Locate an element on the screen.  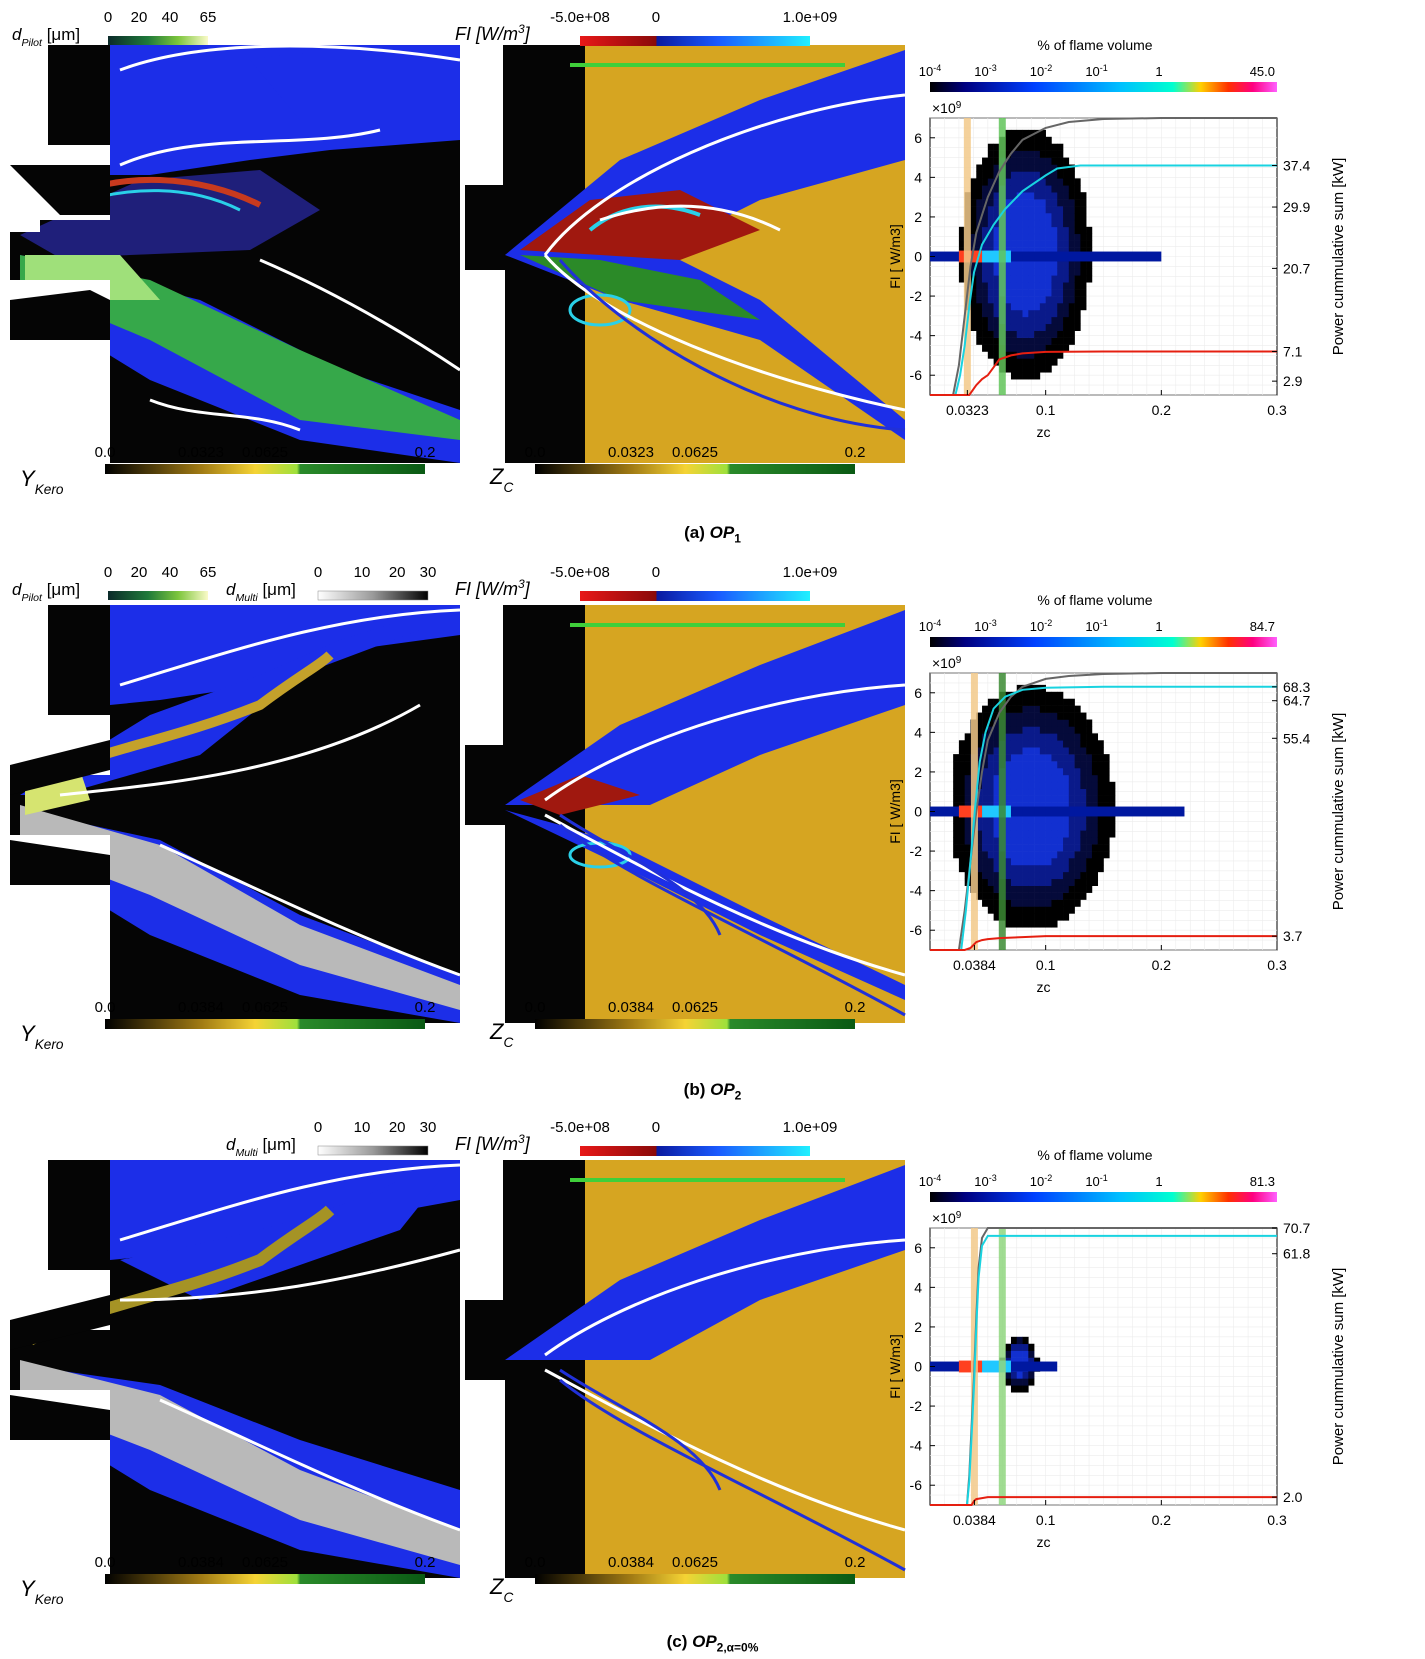
spray-field-b is located at coordinates (235, 814).